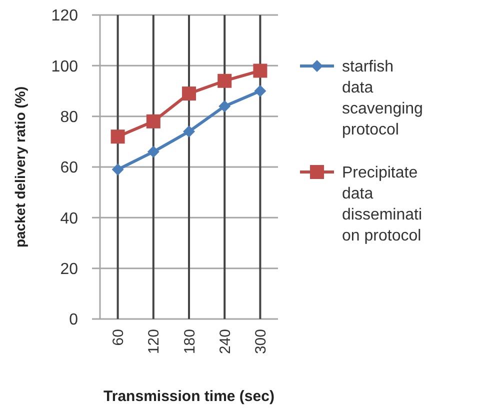  Describe the element at coordinates (69, 219) in the screenshot. I see `y-tick-label: 40` at that location.